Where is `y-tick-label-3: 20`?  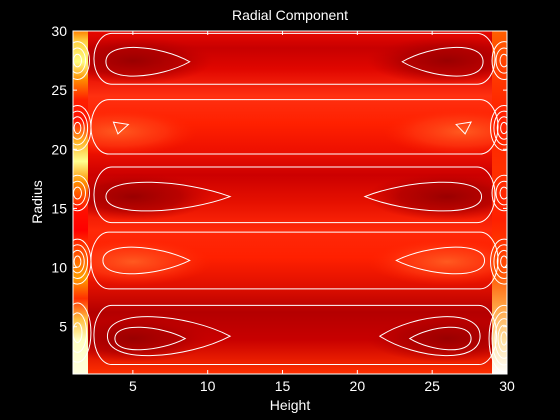
y-tick-label-3: 20 is located at coordinates (59, 149).